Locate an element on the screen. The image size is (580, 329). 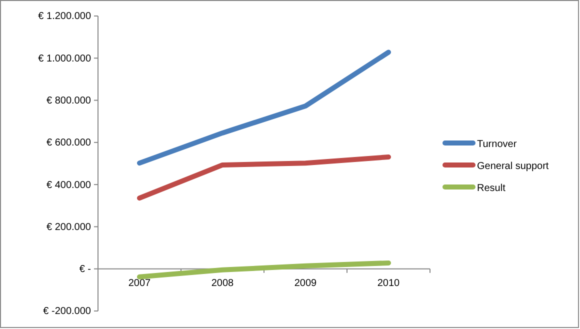
y-tick-label: € 1.000.000 is located at coordinates (65, 58).